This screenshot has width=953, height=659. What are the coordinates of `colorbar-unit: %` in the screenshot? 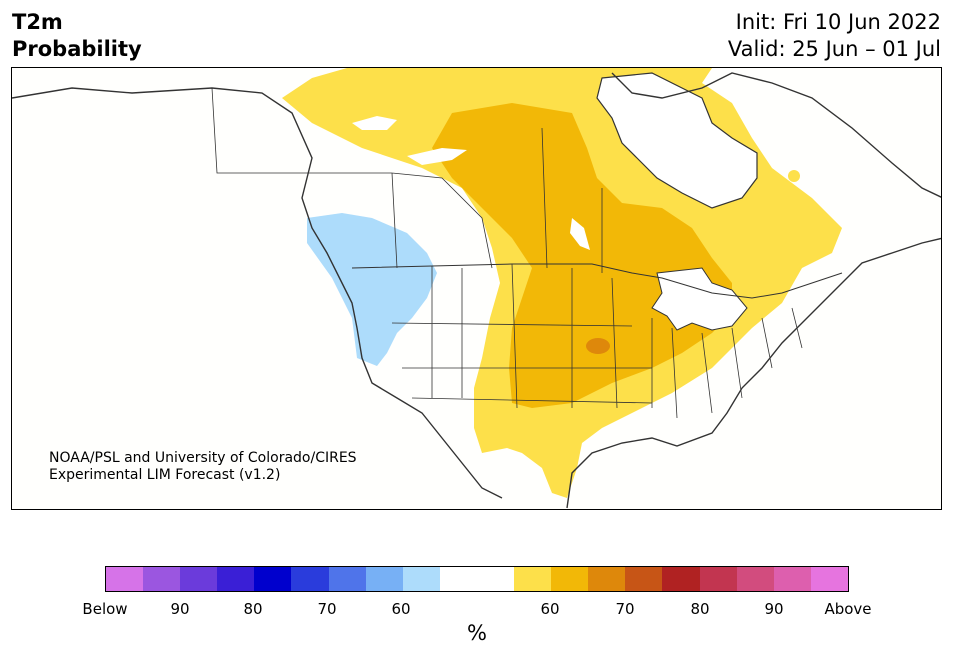 It's located at (477, 633).